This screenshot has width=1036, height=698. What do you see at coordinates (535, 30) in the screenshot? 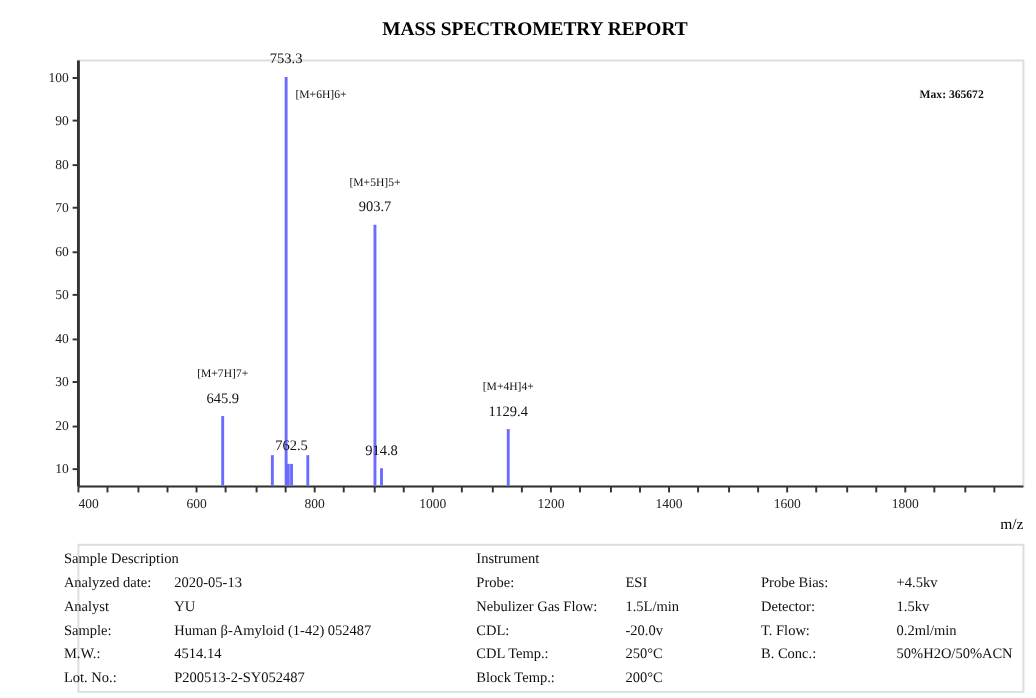
I see `chart-title: MASS SPECTROMETRY REPORT` at bounding box center [535, 30].